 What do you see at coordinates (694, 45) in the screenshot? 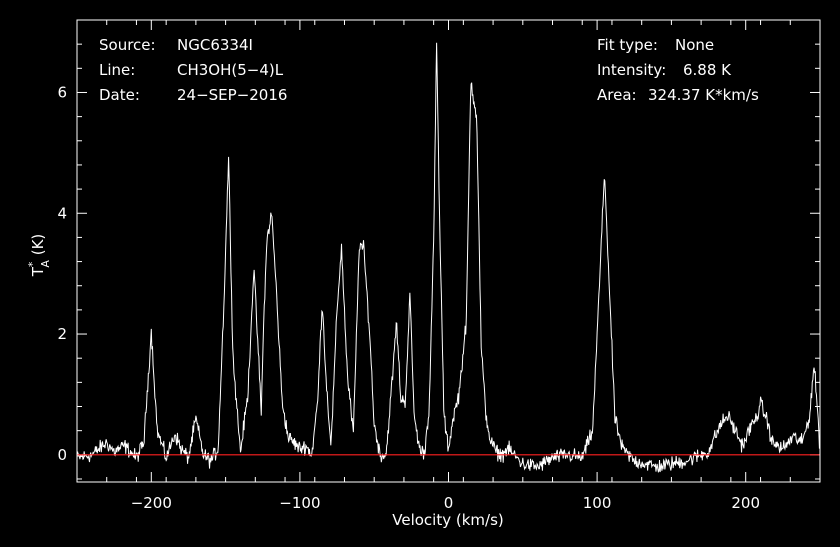
I see `fit-value: None` at bounding box center [694, 45].